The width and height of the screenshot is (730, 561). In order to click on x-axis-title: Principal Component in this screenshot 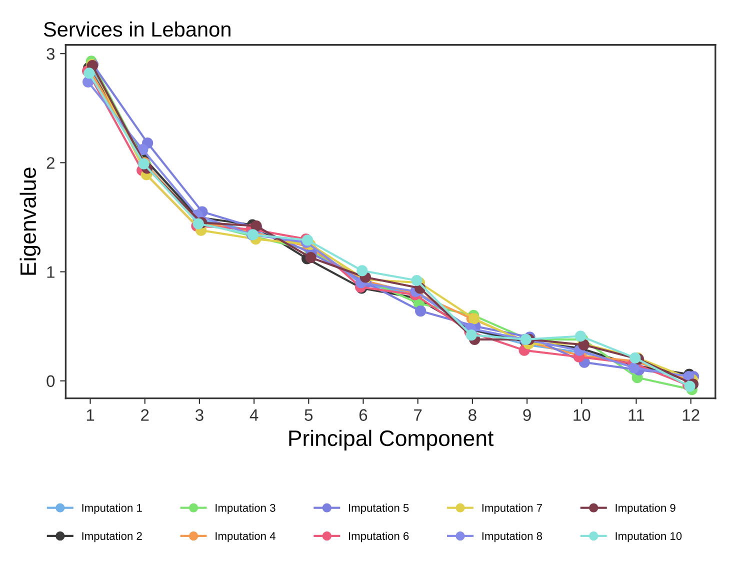, I will do `click(391, 440)`.